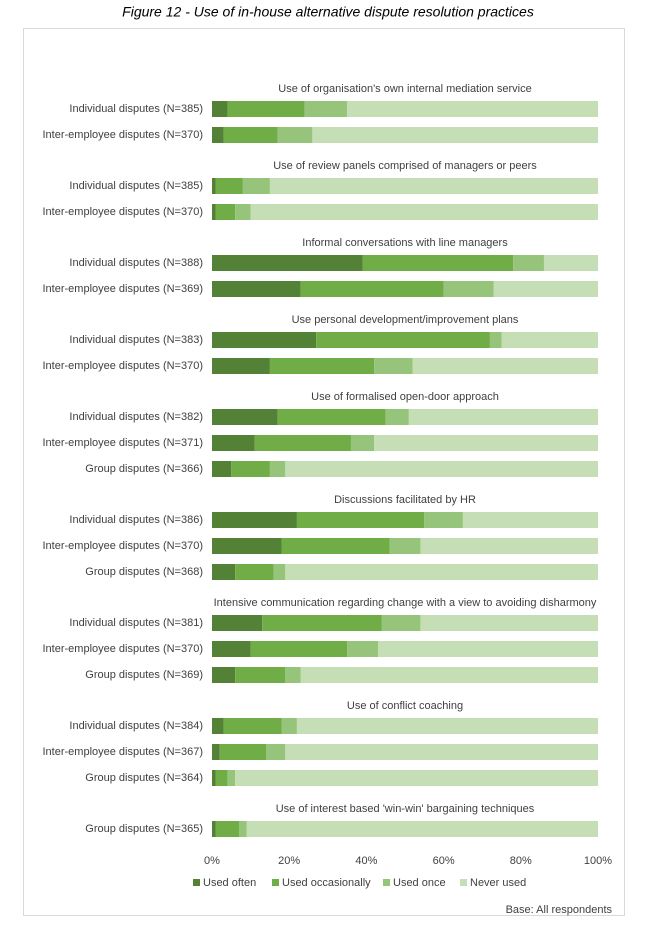  What do you see at coordinates (405, 397) in the screenshot?
I see `group-title: Use of formalised open-door approach` at bounding box center [405, 397].